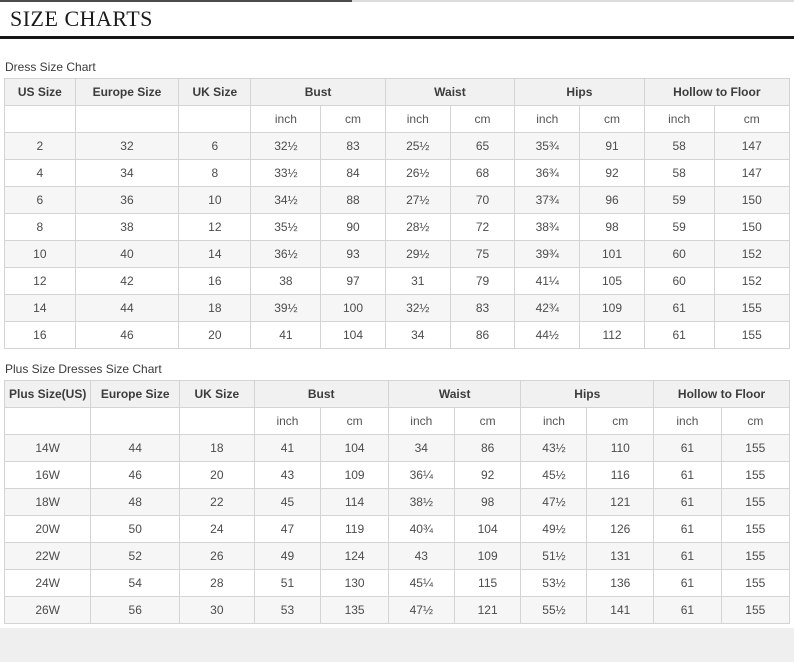 The image size is (794, 662). Describe the element at coordinates (620, 475) in the screenshot. I see `table-cell: 116` at that location.